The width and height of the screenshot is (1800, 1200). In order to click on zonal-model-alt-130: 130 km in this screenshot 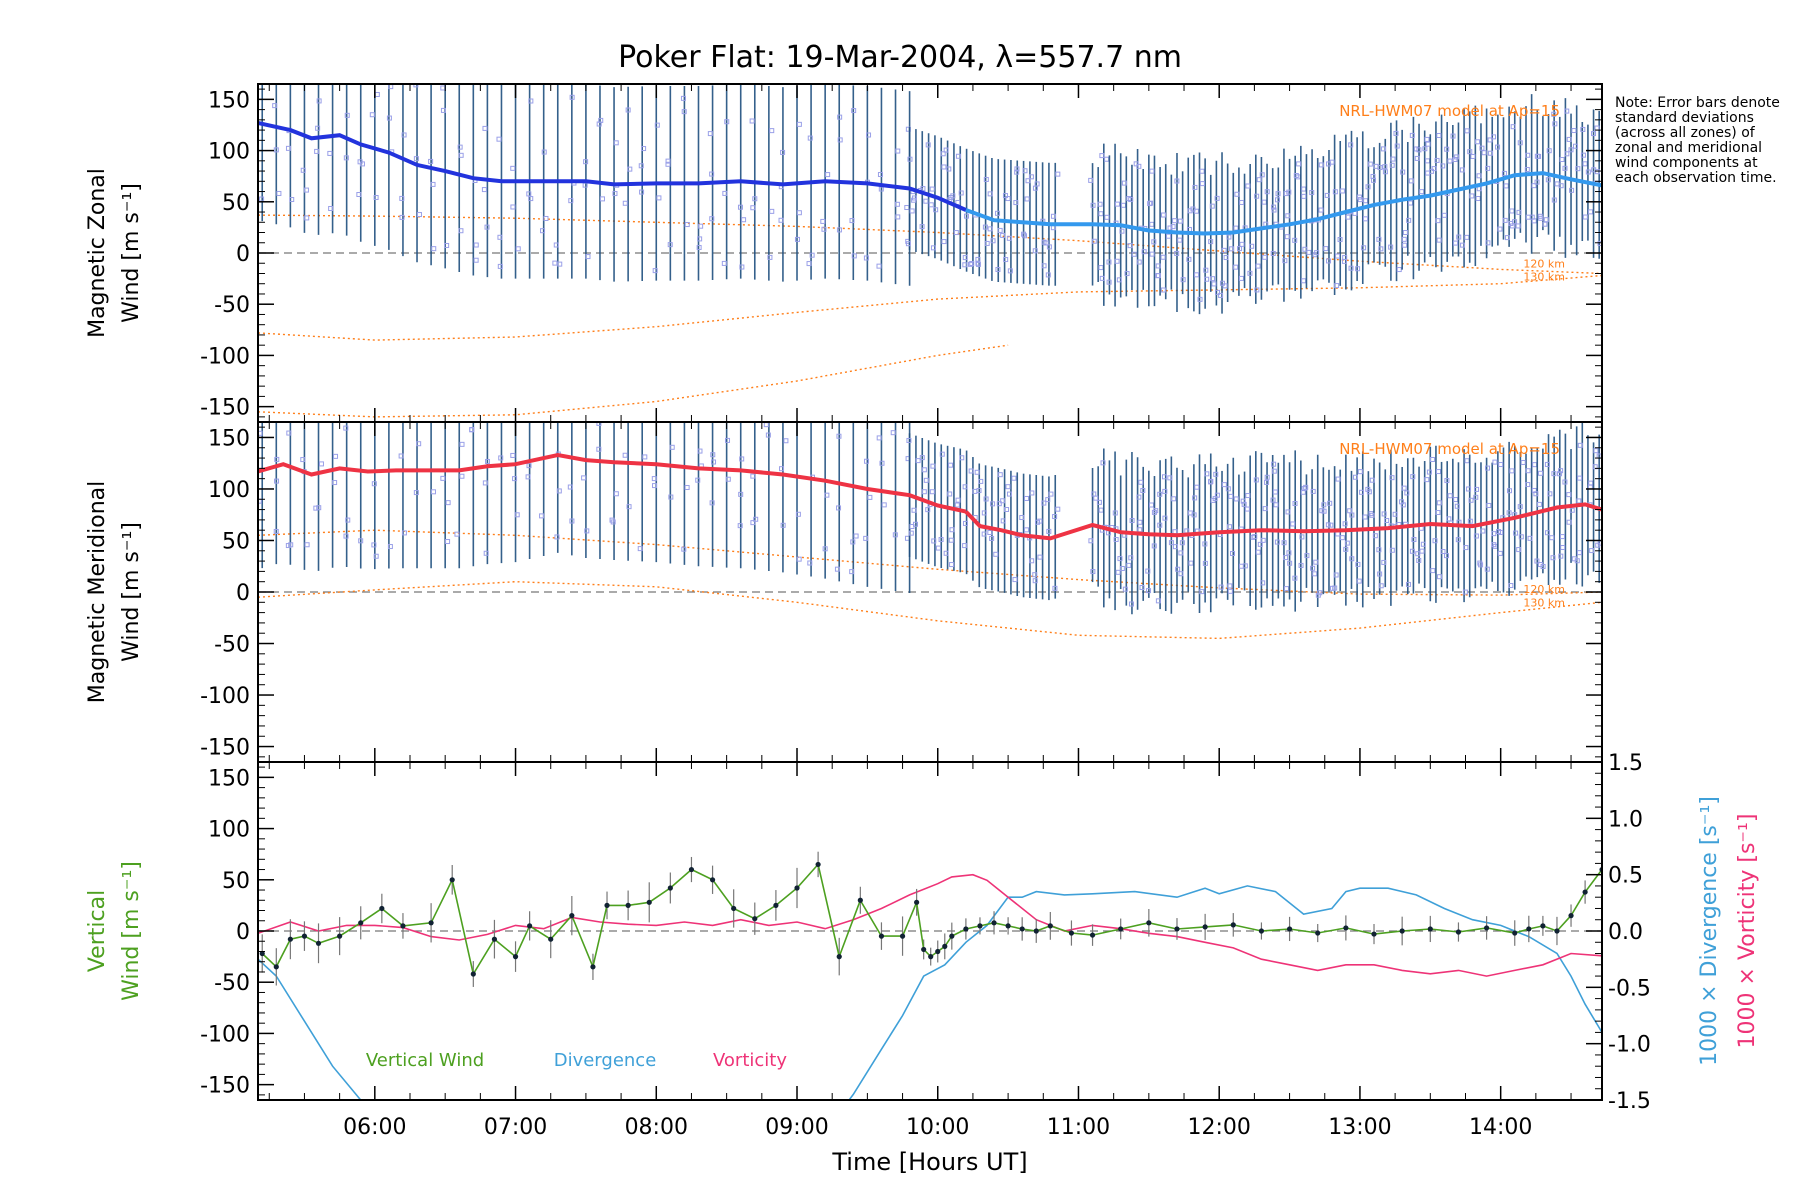, I will do `click(1544, 277)`.